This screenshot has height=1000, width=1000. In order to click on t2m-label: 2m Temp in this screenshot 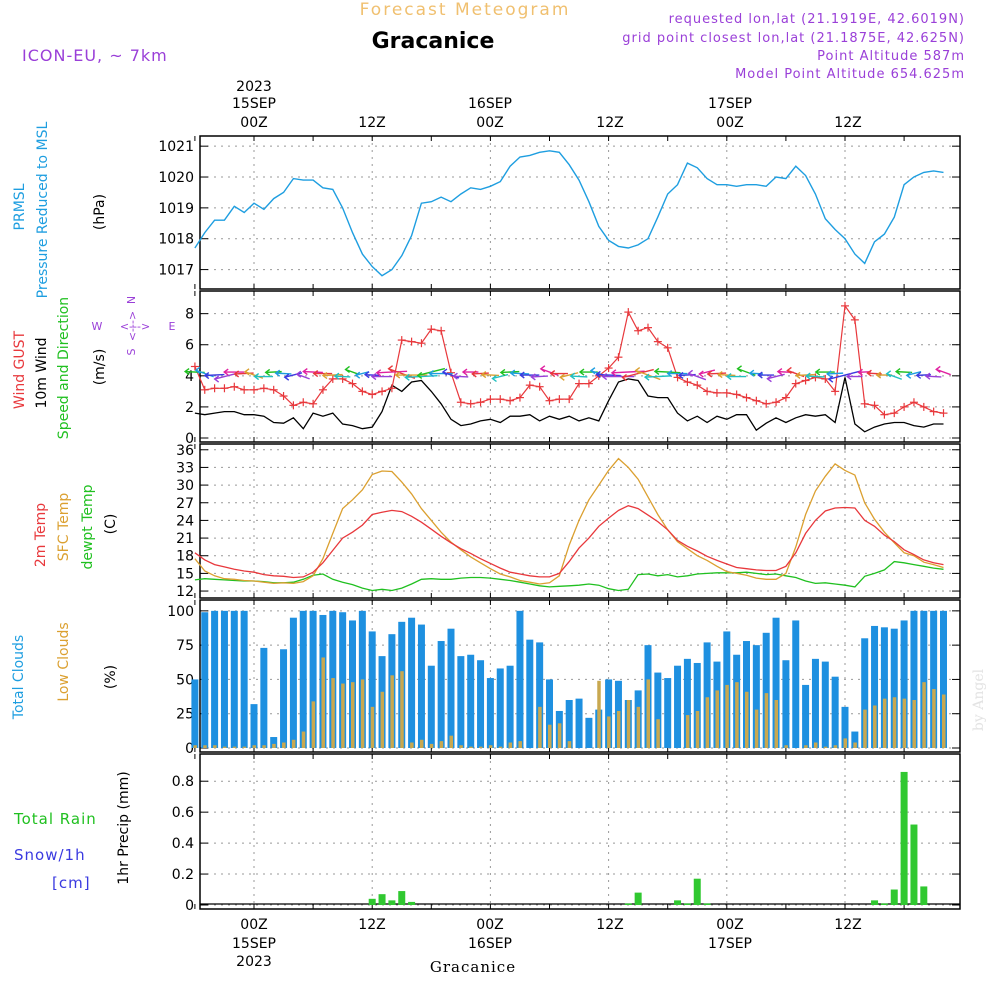, I will do `click(41, 535)`.